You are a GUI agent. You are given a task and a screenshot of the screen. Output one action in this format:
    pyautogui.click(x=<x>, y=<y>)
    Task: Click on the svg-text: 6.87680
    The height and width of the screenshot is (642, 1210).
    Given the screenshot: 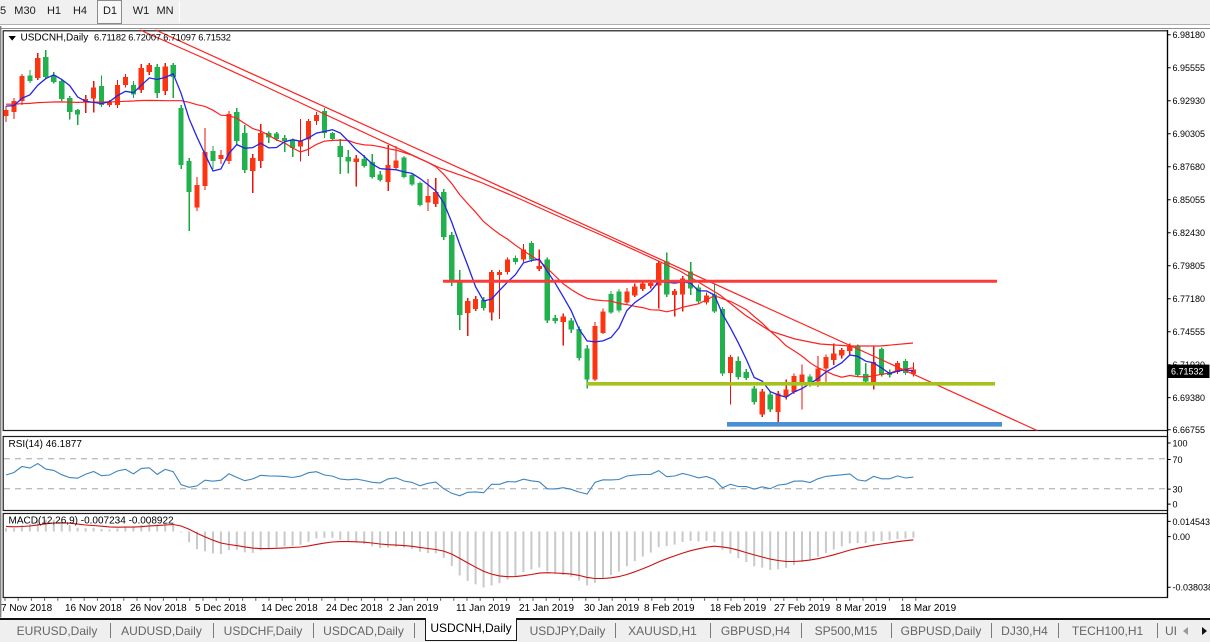 What is the action you would take?
    pyautogui.click(x=1189, y=167)
    